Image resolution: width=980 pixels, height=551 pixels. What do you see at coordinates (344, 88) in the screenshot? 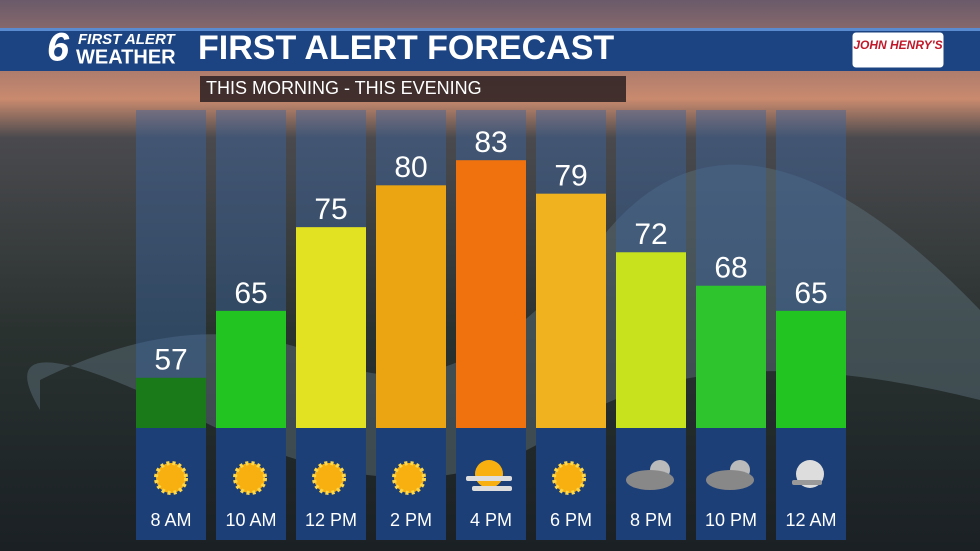
I see `subtitle: THIS MORNING - THIS EVENING` at bounding box center [344, 88].